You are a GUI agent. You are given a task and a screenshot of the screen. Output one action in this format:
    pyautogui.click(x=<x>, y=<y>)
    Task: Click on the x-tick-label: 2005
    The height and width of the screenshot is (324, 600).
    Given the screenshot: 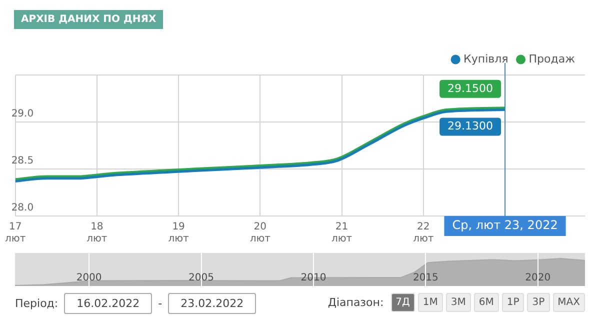 What is the action you would take?
    pyautogui.click(x=201, y=278)
    